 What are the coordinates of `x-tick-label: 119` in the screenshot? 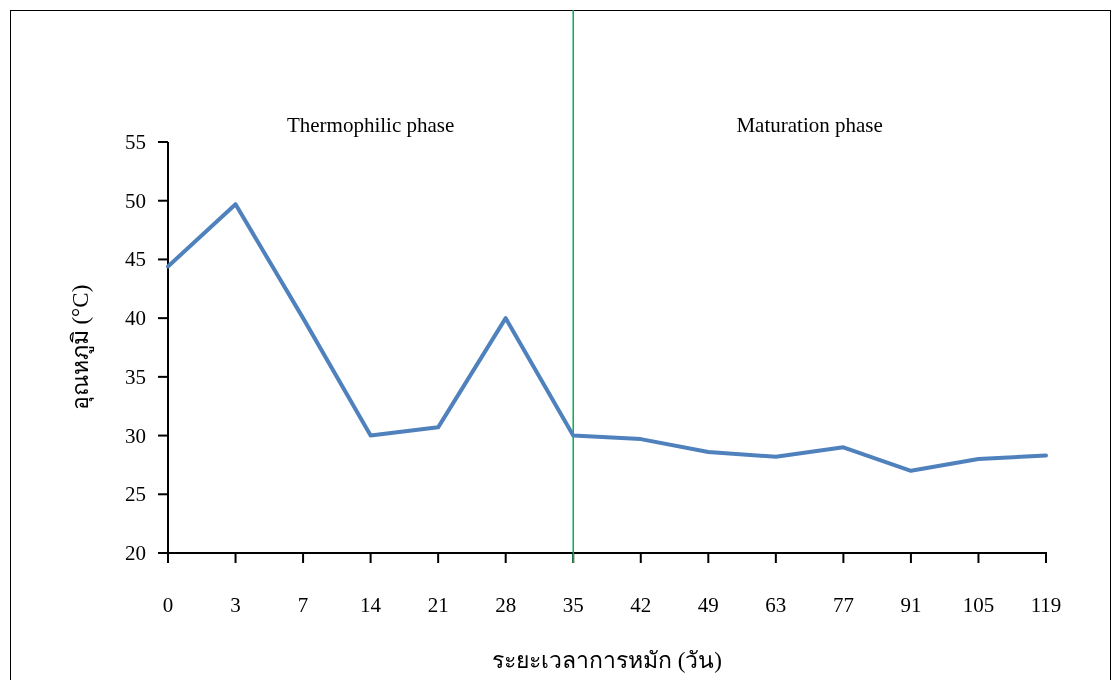 It's located at (1046, 605).